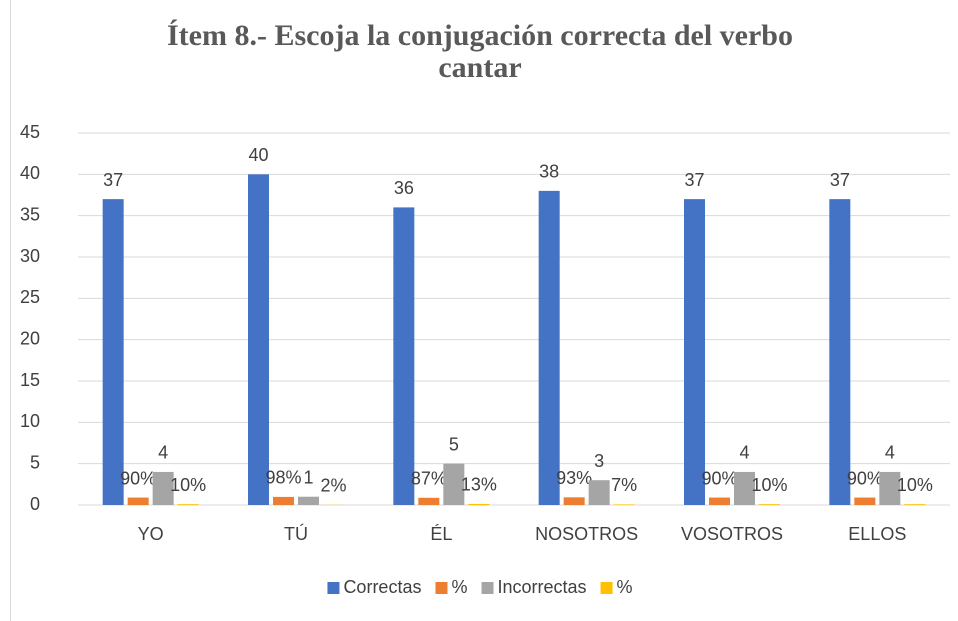  Describe the element at coordinates (479, 67) in the screenshot. I see `chart-title: cantar` at that location.